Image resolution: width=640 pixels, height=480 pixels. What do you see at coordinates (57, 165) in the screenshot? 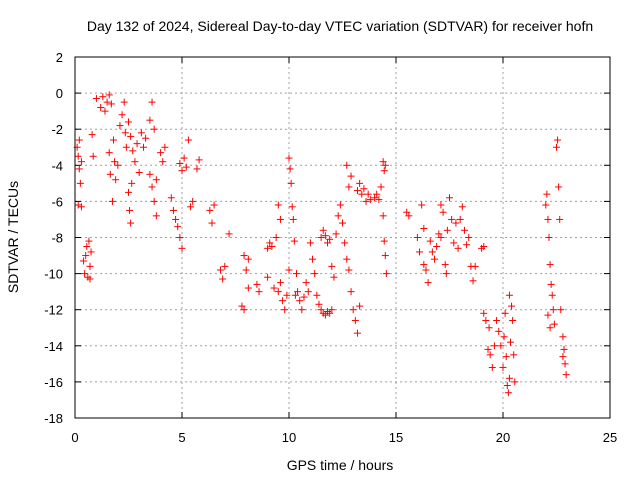
I see `y-tick-label: -4` at bounding box center [57, 165].